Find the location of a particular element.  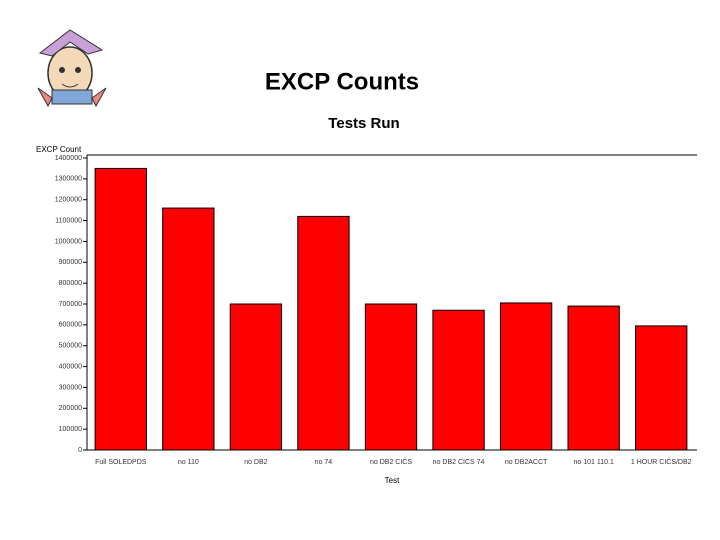

y-tick-label: 100000 is located at coordinates (70, 429).